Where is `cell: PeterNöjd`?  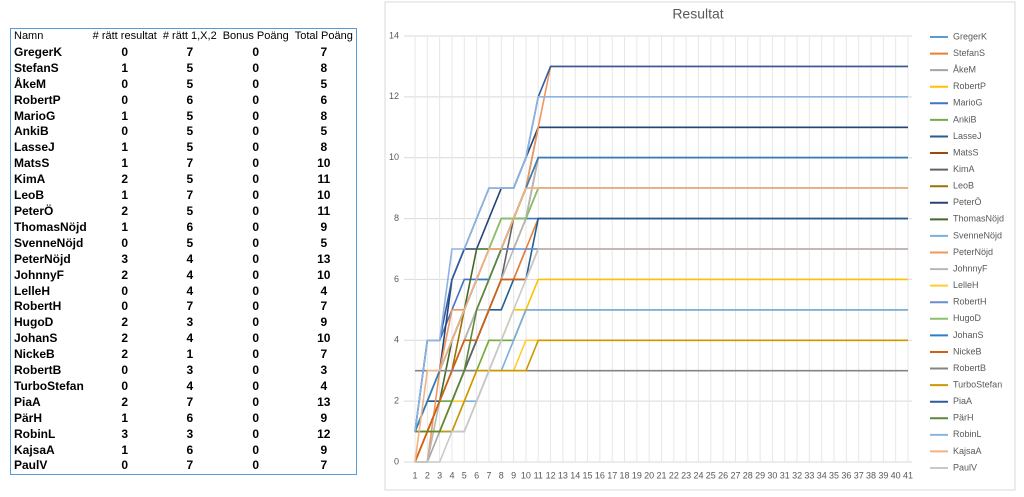
cell: PeterNöjd is located at coordinates (42, 258).